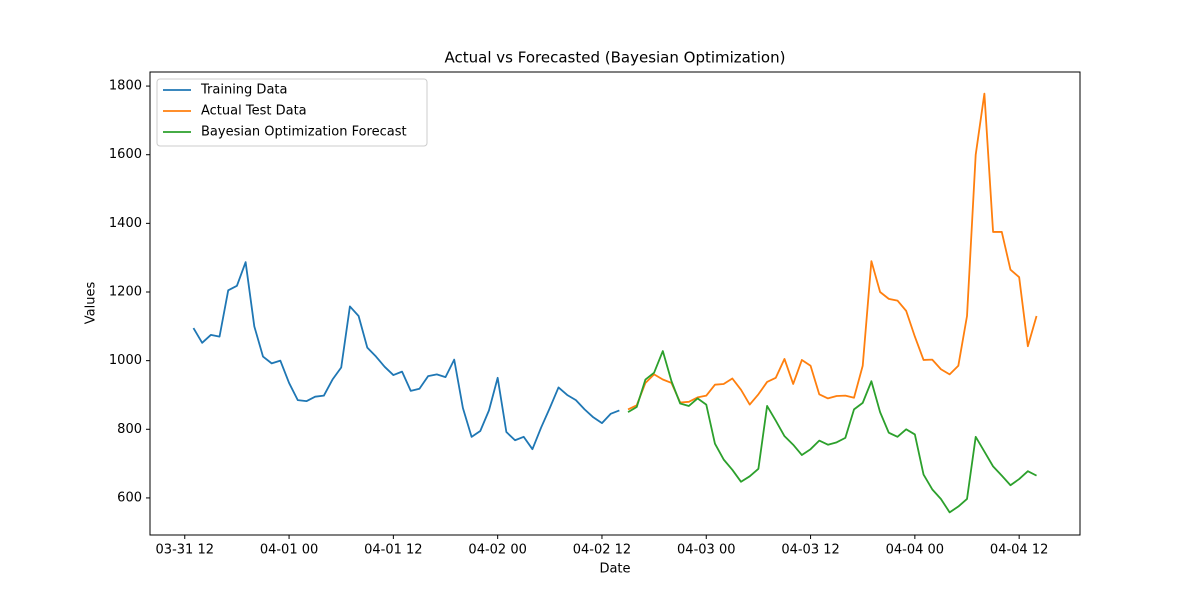  I want to click on x-tick-label: 04-04 00, so click(915, 550).